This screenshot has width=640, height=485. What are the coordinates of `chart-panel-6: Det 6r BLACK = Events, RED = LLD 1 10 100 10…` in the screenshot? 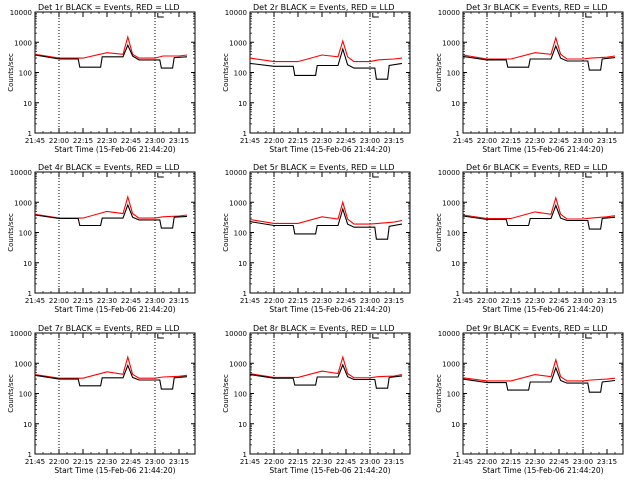 It's located at (529, 238).